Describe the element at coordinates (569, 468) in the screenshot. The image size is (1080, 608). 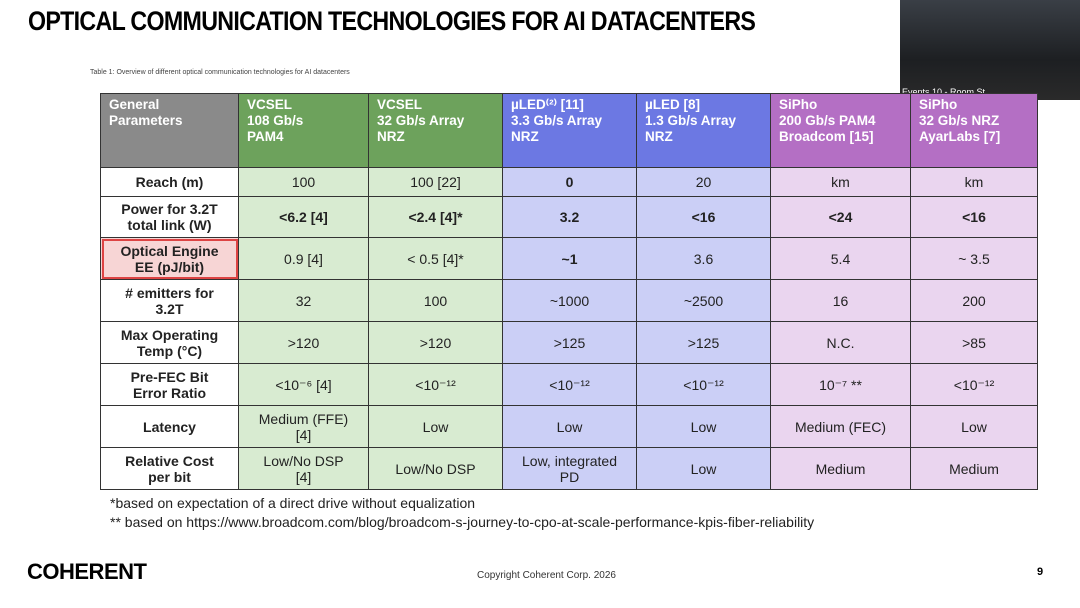
I see `table-cell: Low, integrated PD` at that location.